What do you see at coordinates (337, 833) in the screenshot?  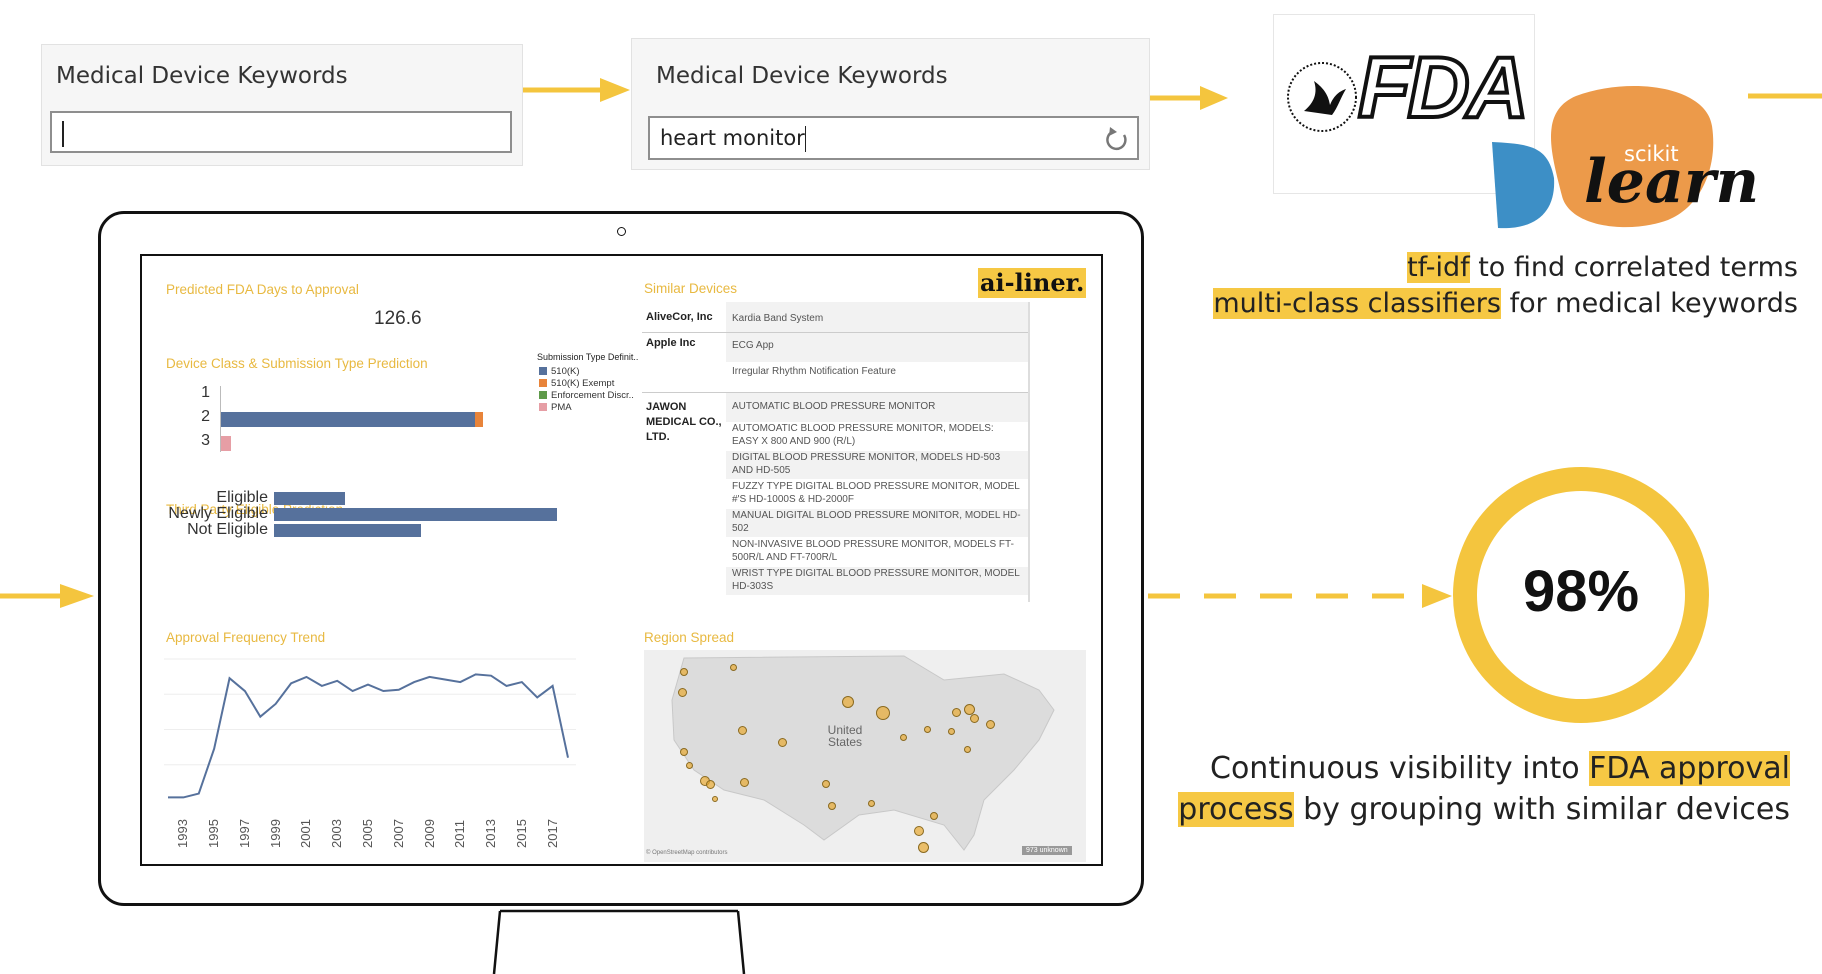 I see `year-tick-label: 2003` at bounding box center [337, 833].